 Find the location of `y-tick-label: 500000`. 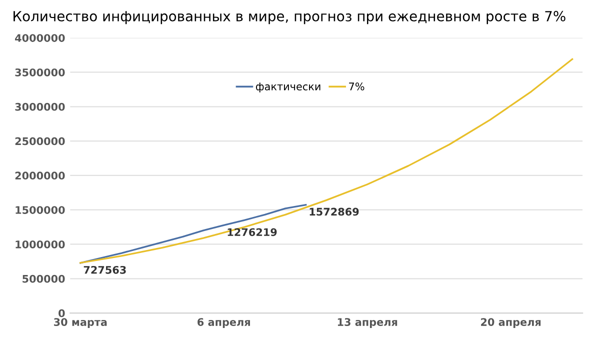

y-tick-label: 500000 is located at coordinates (43, 278).